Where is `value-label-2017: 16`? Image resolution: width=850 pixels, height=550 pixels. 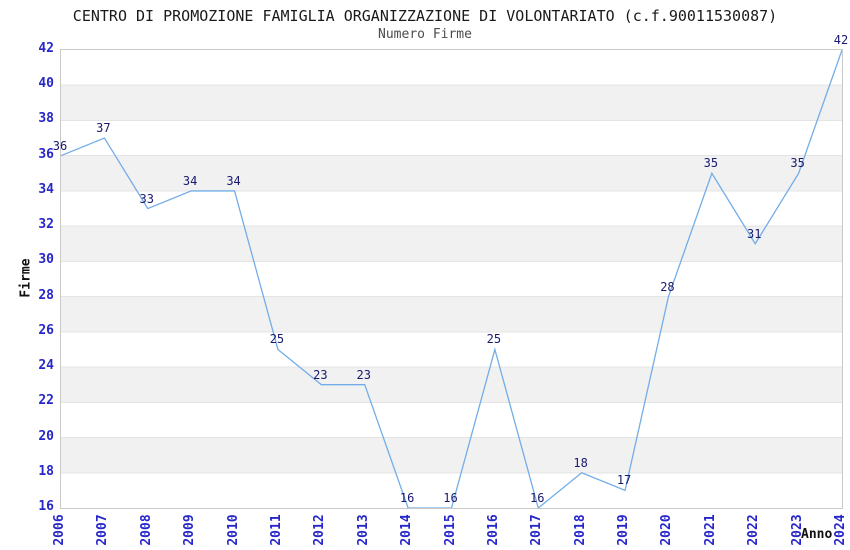
value-label-2017: 16 is located at coordinates (537, 498).